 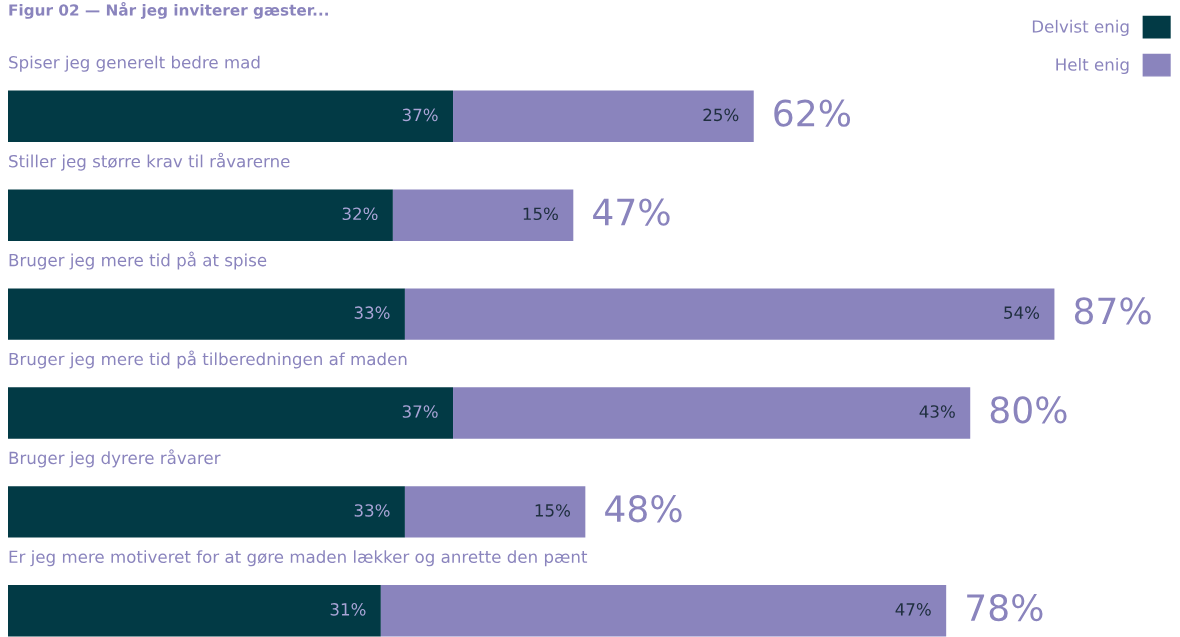 What do you see at coordinates (1028, 410) in the screenshot?
I see `total-label: 80%` at bounding box center [1028, 410].